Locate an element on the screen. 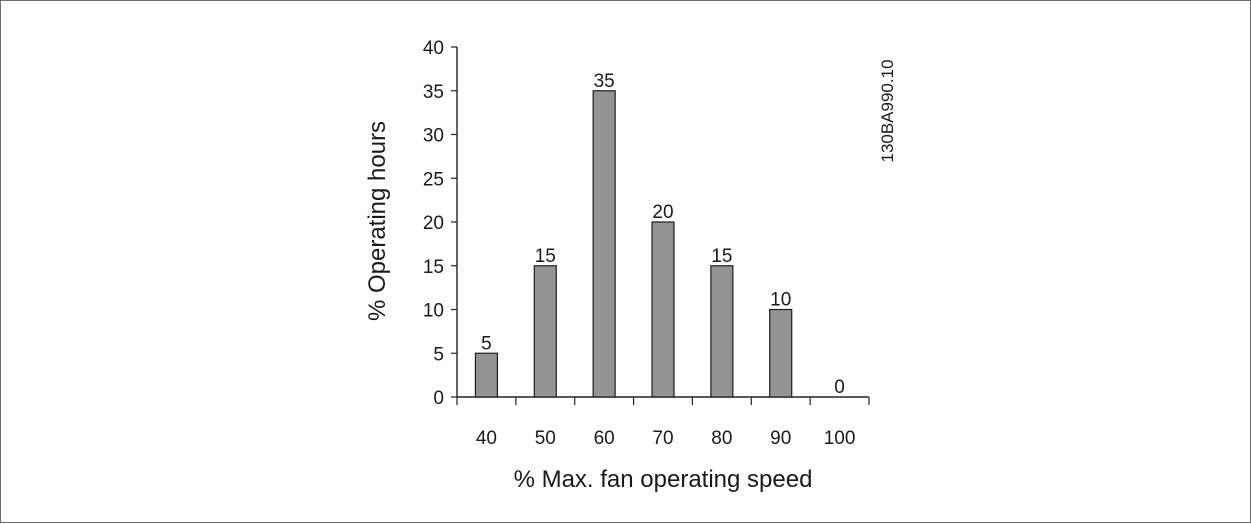 The height and width of the screenshot is (524, 1251). bar-value-label: 35 is located at coordinates (604, 81).